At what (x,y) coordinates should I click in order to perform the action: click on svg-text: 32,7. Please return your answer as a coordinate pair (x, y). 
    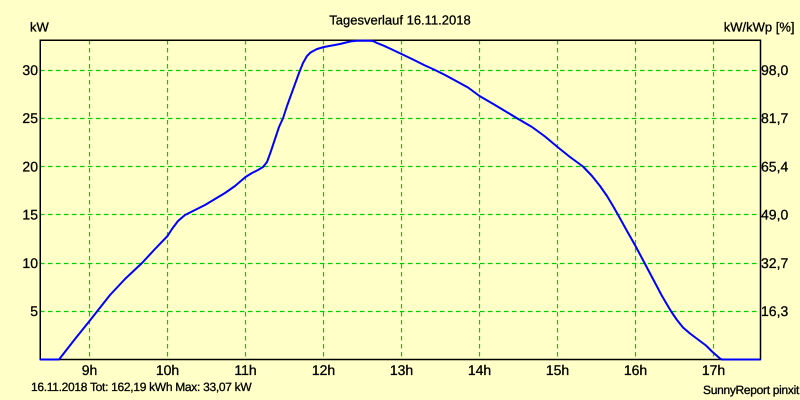
    Looking at the image, I should click on (774, 263).